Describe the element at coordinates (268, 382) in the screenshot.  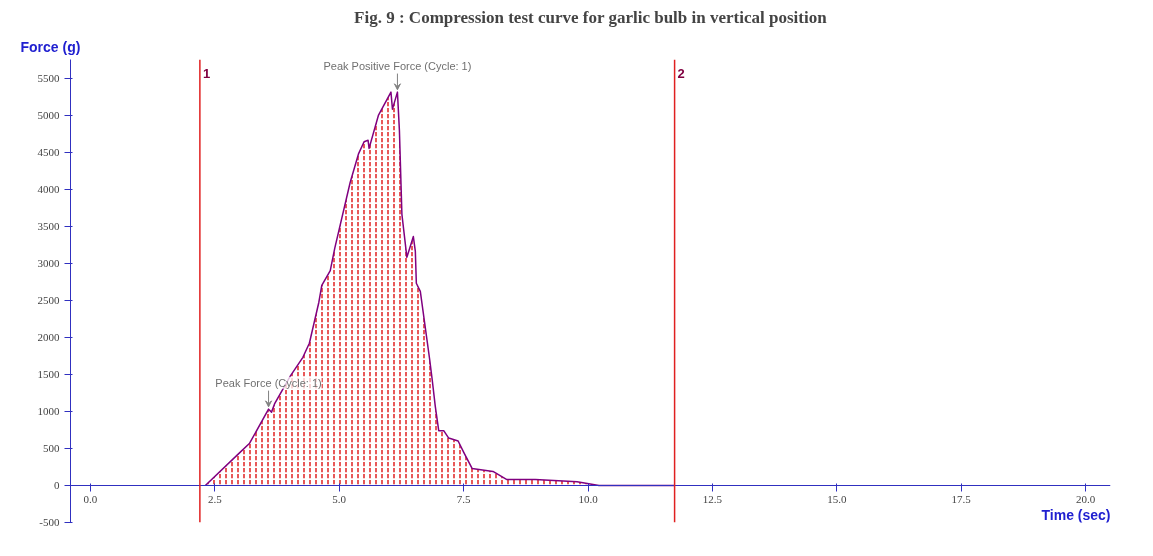
I see `annotation: Peak Force (Cycle: 1)` at that location.